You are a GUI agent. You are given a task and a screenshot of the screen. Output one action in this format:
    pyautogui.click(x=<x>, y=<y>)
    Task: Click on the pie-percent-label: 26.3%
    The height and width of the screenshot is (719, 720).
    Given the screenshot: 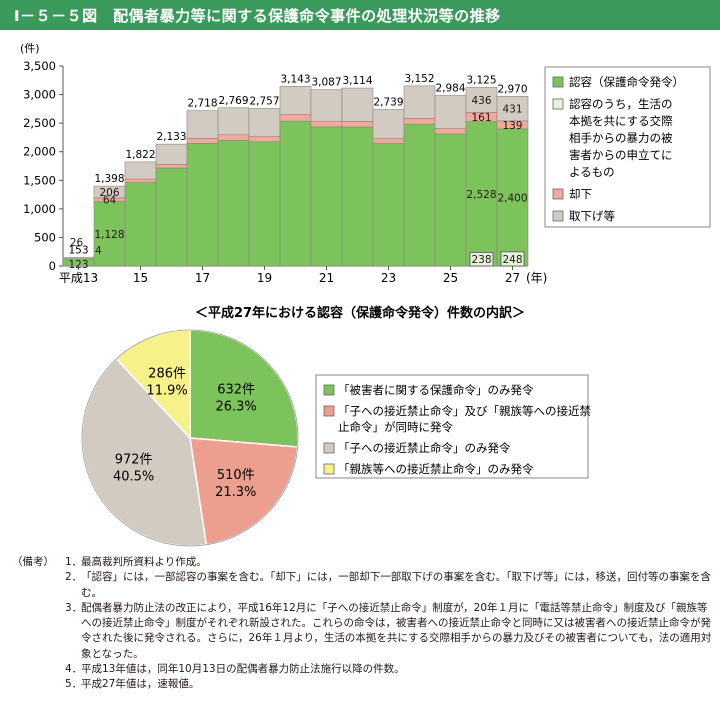 What is the action you would take?
    pyautogui.click(x=235, y=407)
    